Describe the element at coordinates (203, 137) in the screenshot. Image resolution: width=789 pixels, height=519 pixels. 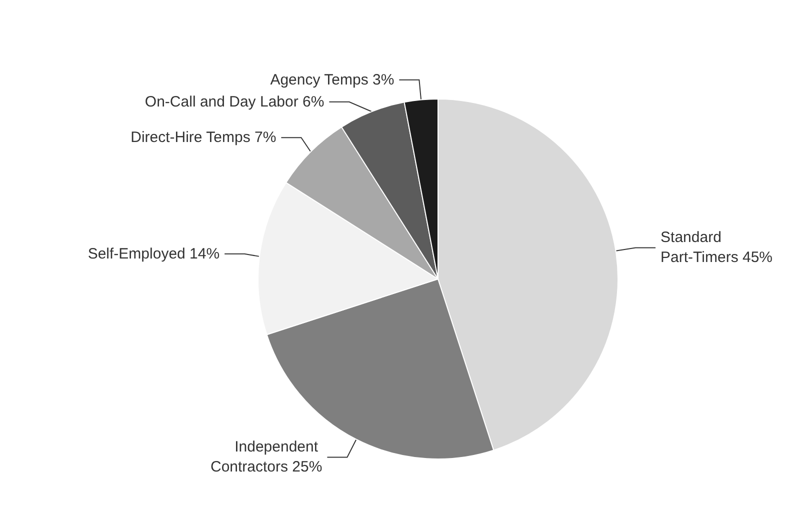
I see `slice-label: Direct-Hire Temps 7%` at that location.